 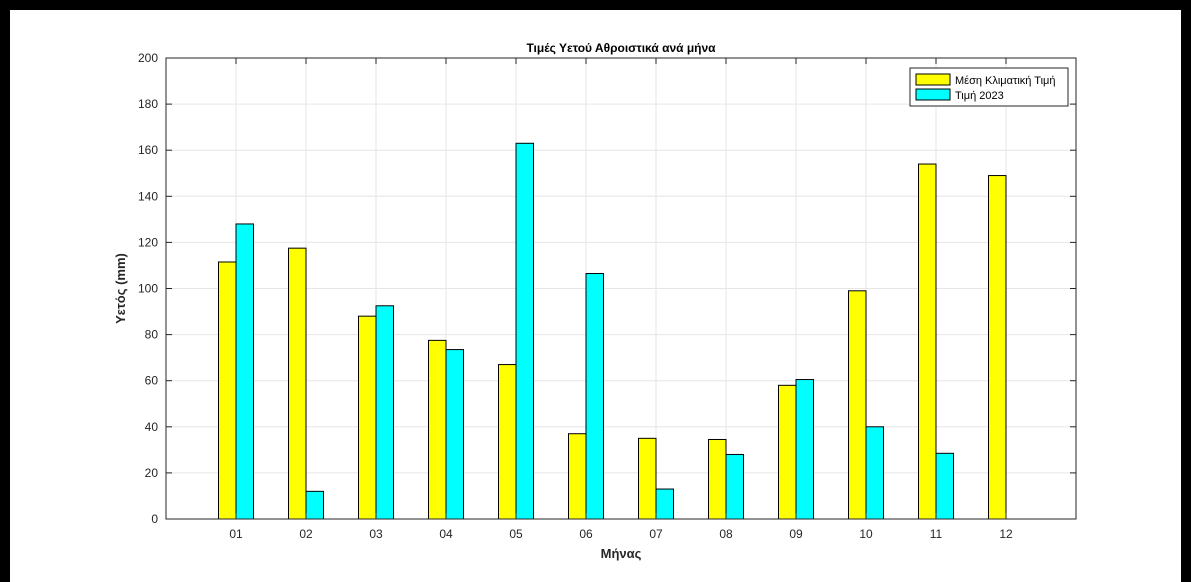 I want to click on x-tick-label: 09, so click(x=796, y=534).